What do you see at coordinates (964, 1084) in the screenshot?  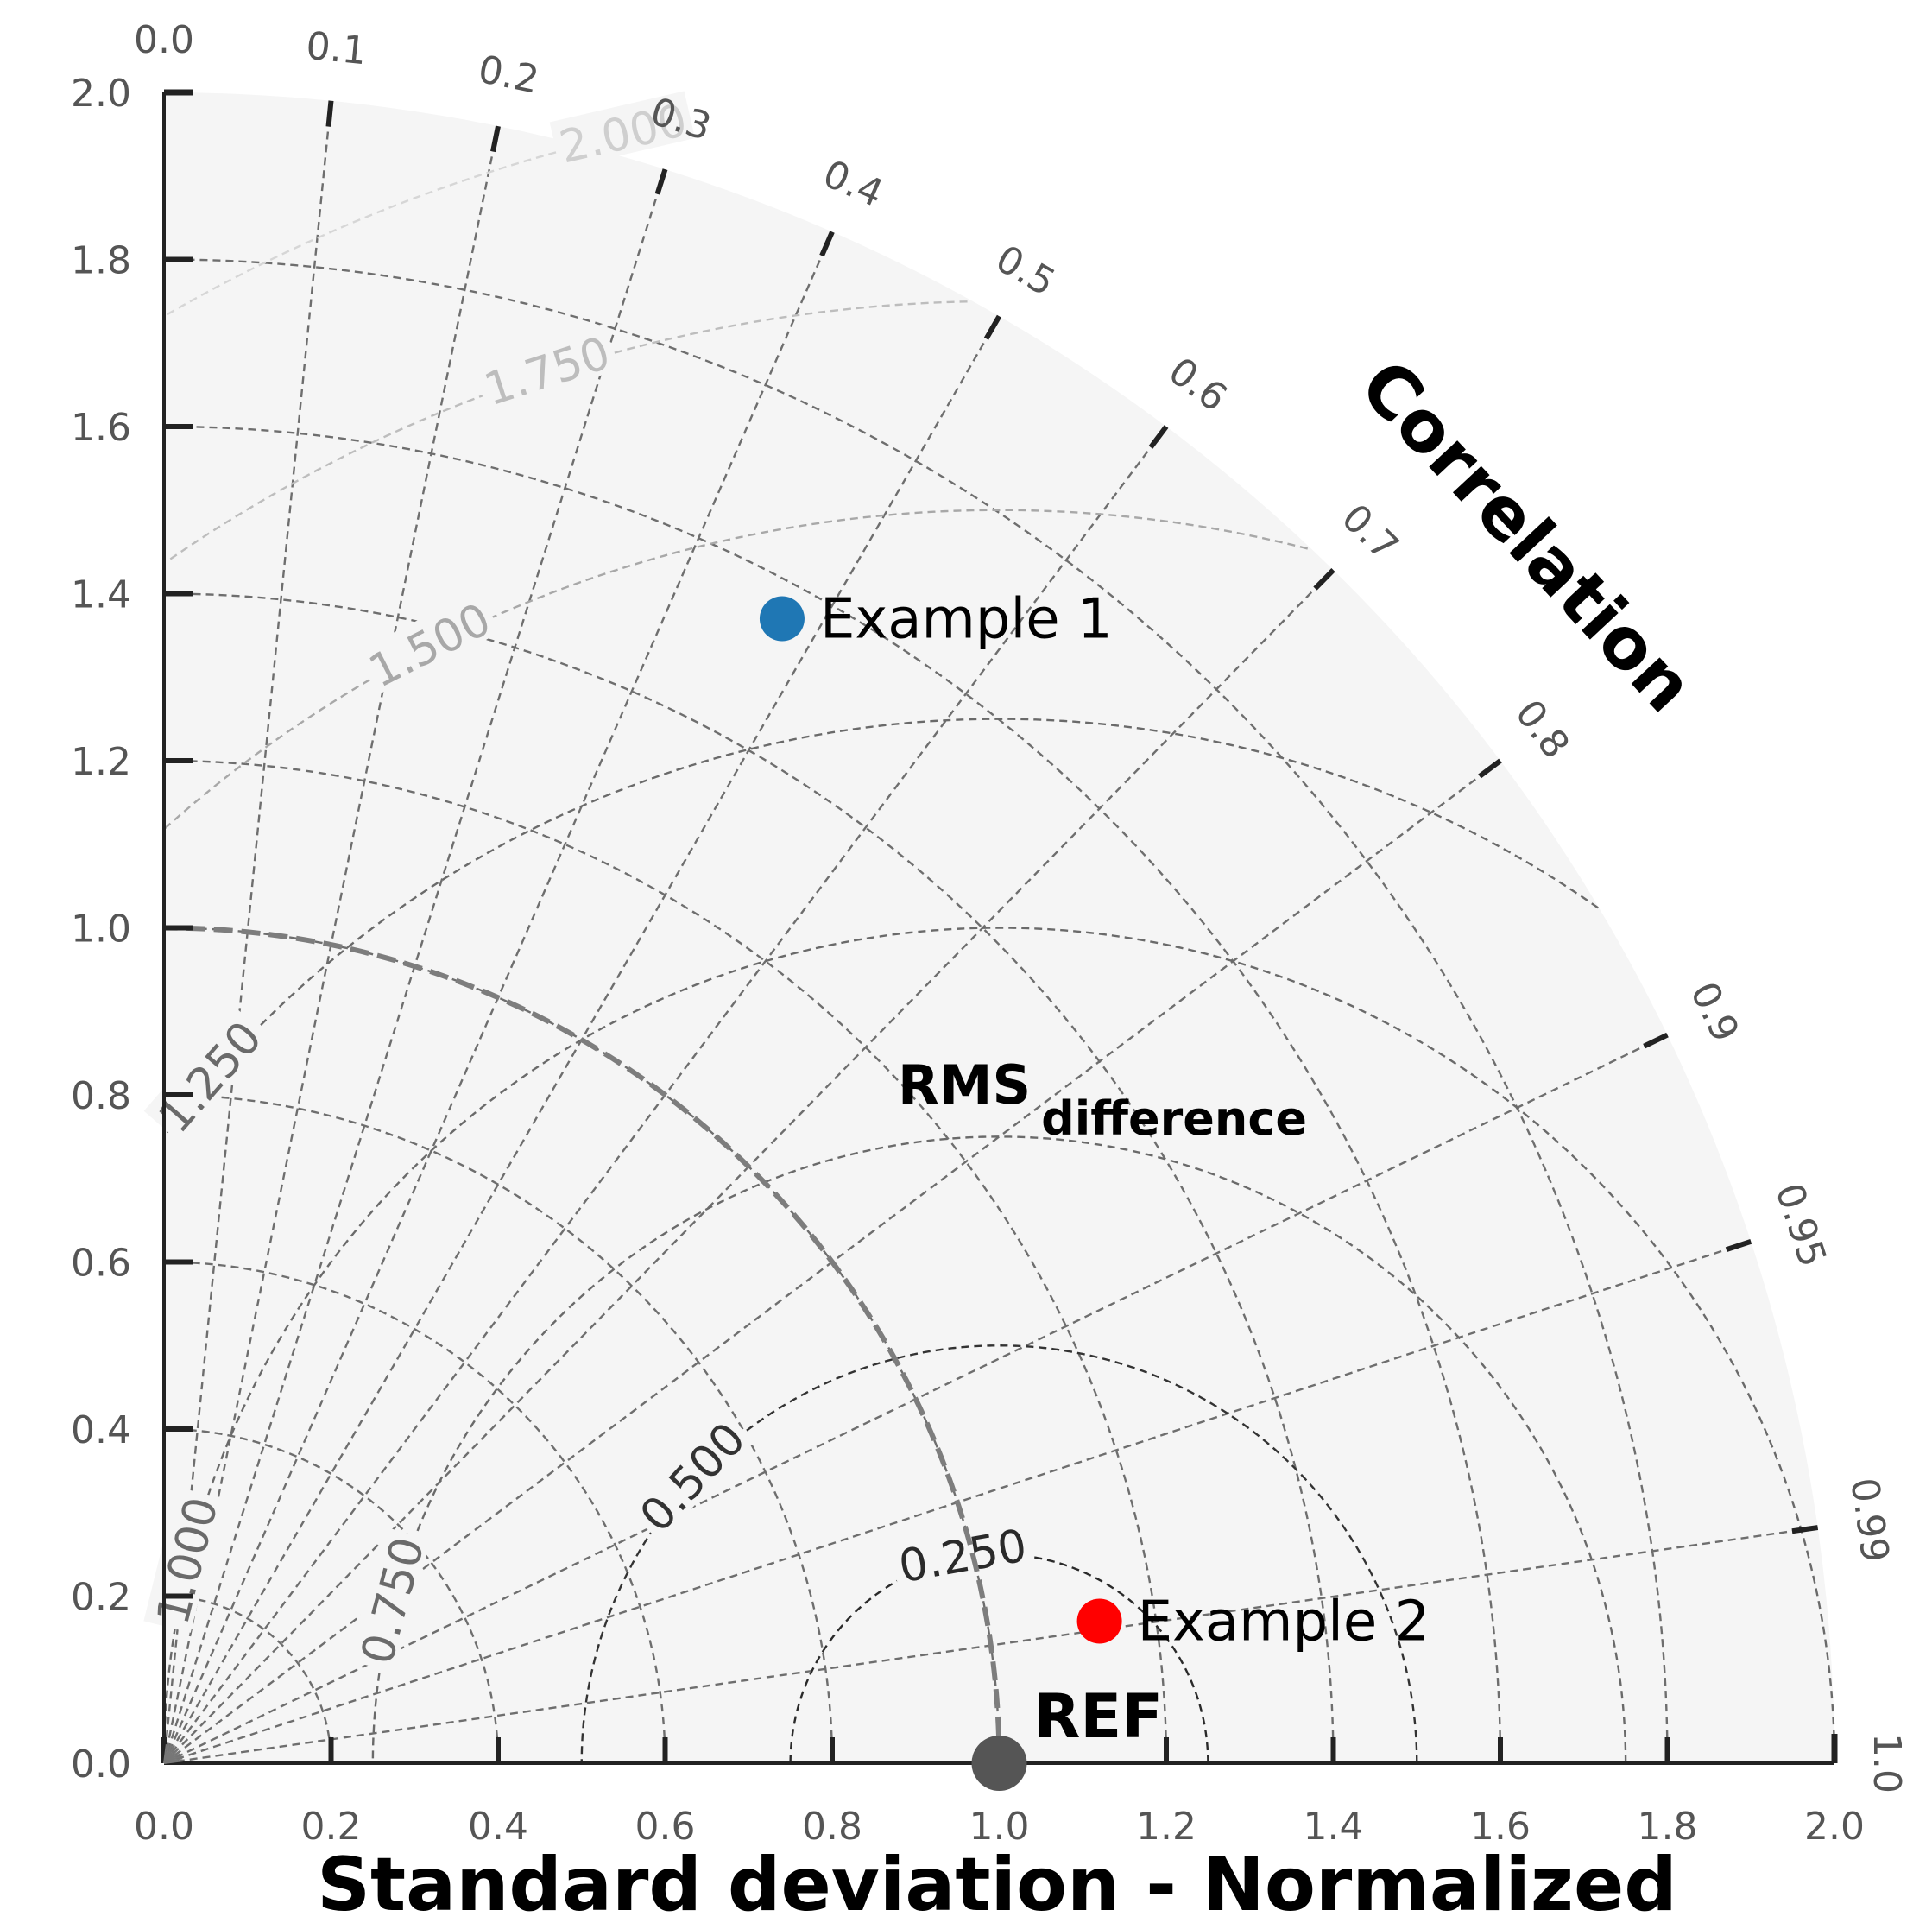 I see `rms-title-main: RMS` at bounding box center [964, 1084].